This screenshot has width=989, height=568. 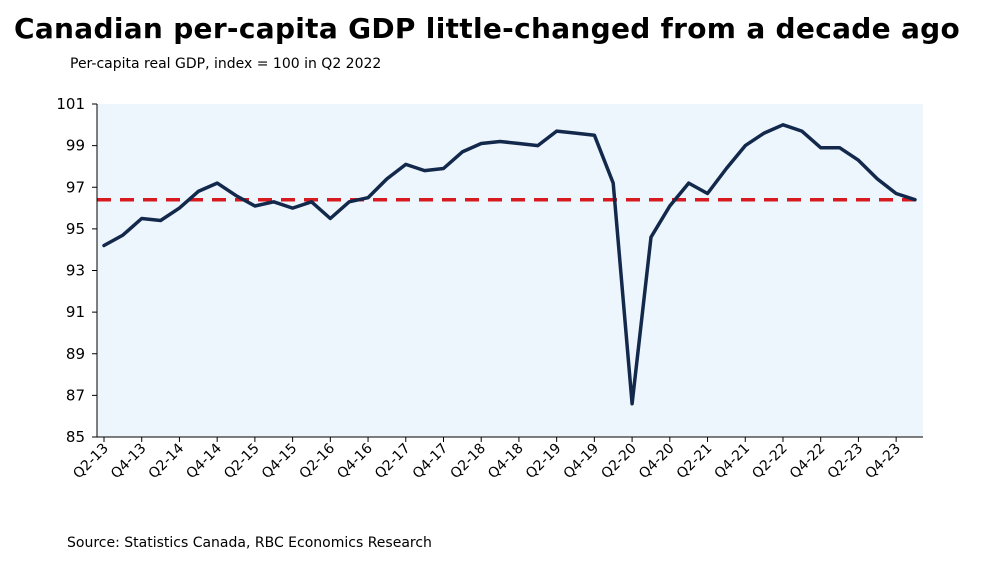 What do you see at coordinates (468, 462) in the screenshot?
I see `x-tick-label: Q2-18` at bounding box center [468, 462].